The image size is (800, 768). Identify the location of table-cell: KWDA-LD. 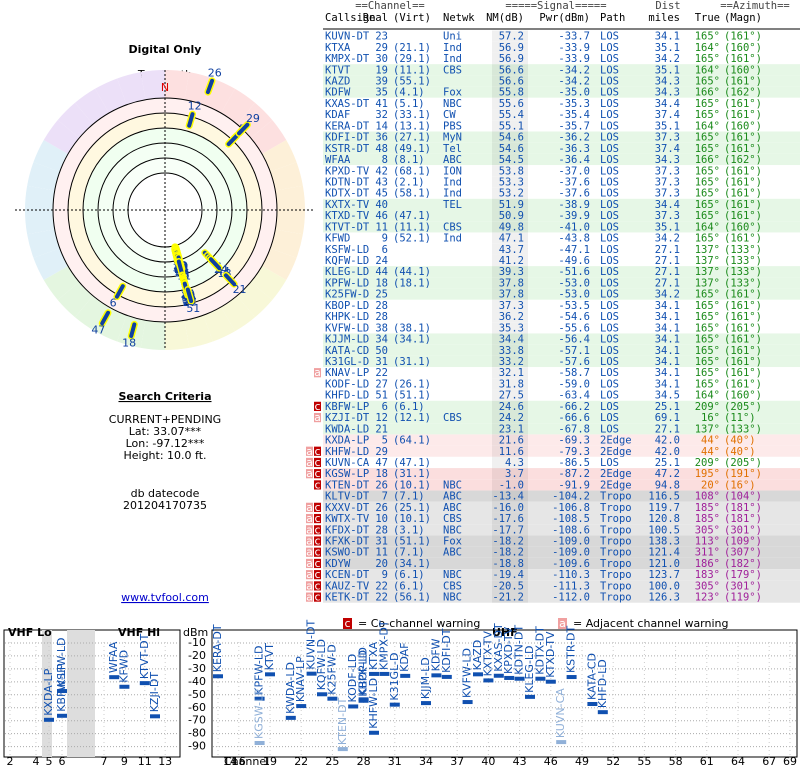
(347, 429).